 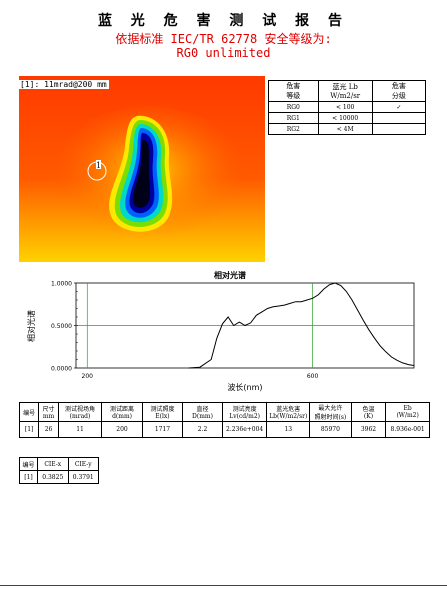 What do you see at coordinates (31, 326) in the screenshot?
I see `y-axis-label: 相对光谱` at bounding box center [31, 326].